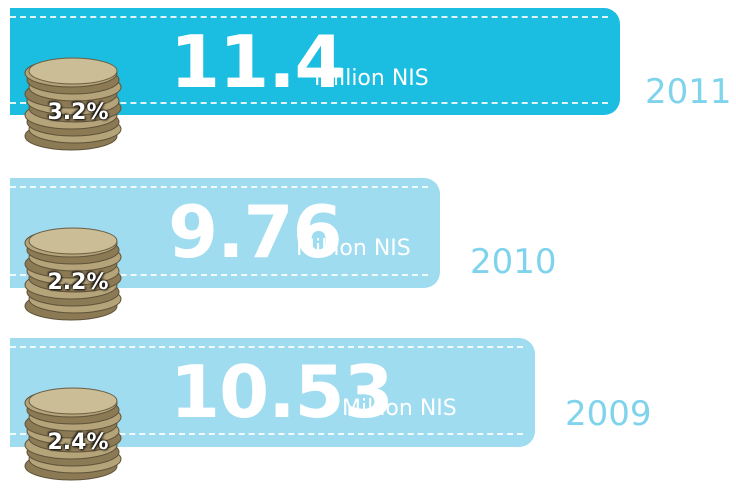  What do you see at coordinates (255, 232) in the screenshot?
I see `value: 9.76` at bounding box center [255, 232].